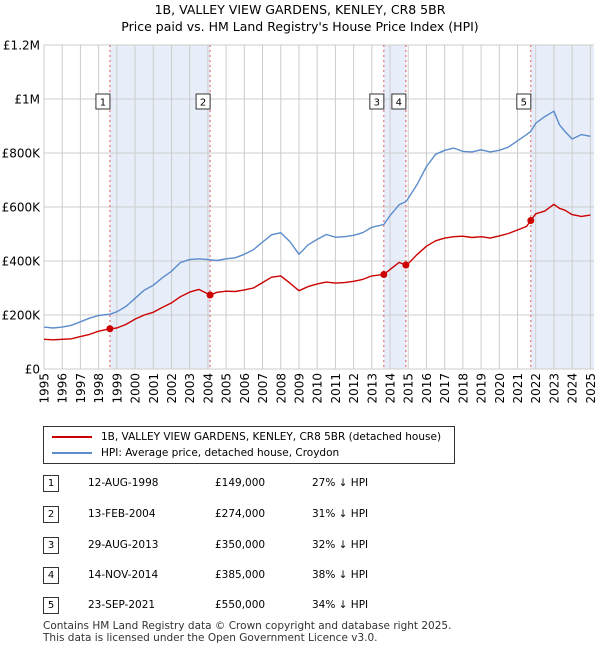 This screenshot has height=650, width=600. Describe the element at coordinates (81, 388) in the screenshot. I see `x-tick-label: 1997` at that location.